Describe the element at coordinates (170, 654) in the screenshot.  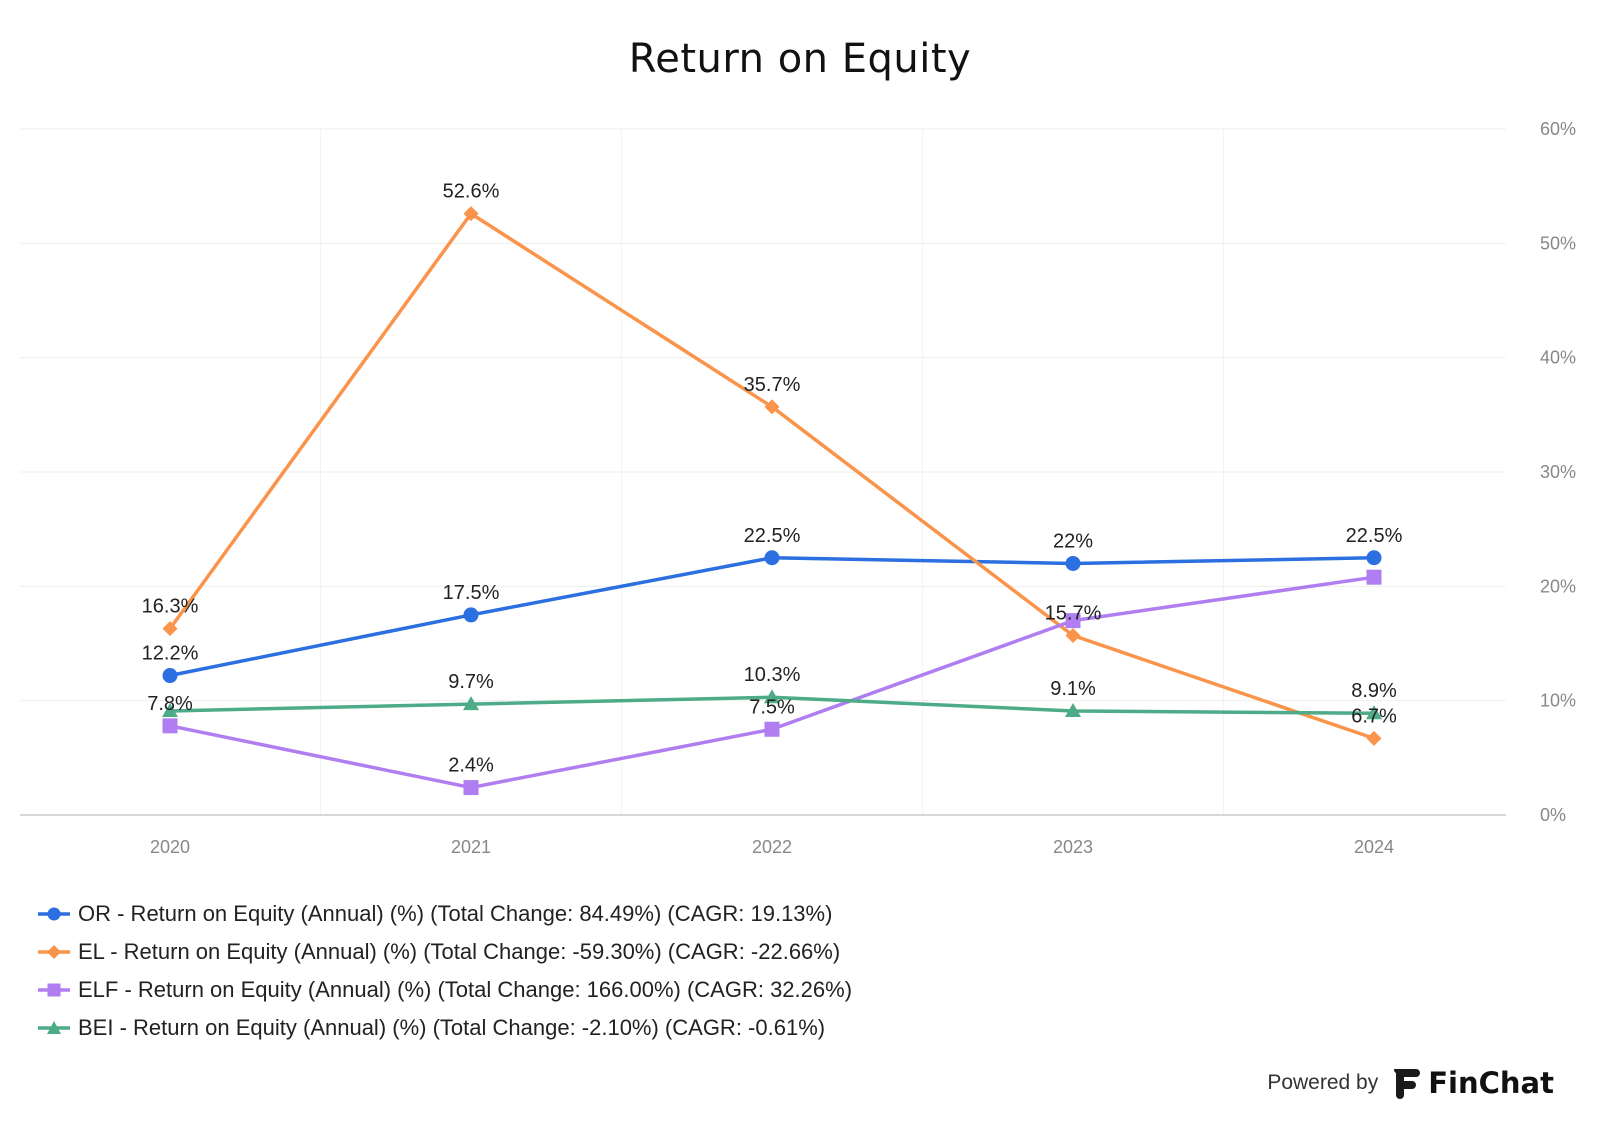
I see `data-label: 12.2%` at that location.